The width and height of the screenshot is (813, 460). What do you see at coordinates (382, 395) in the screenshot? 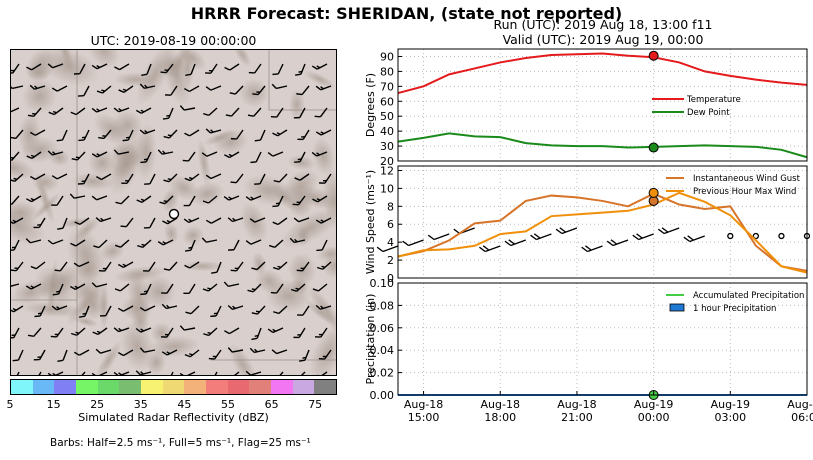
I see `y-tick-label: 0.00` at bounding box center [382, 395].